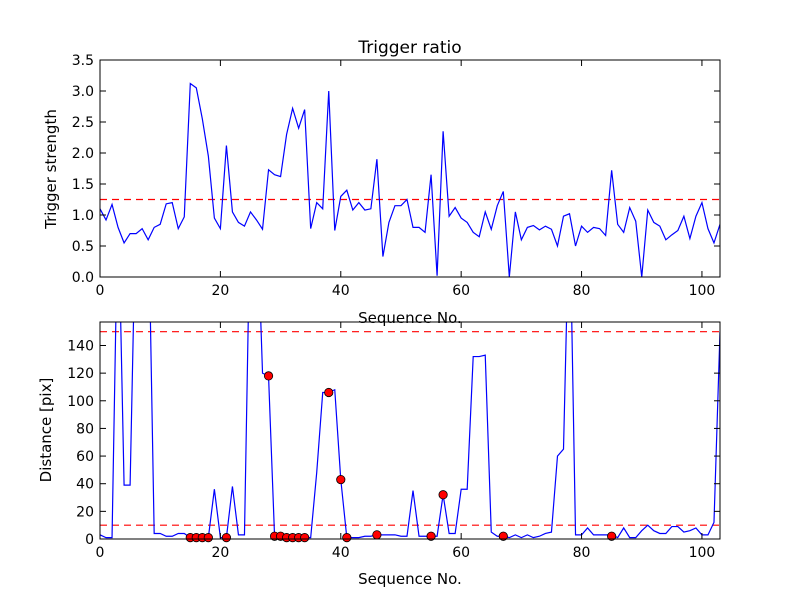 The height and width of the screenshot is (600, 800). Describe the element at coordinates (83, 61) in the screenshot. I see `trigger-y-tick-label: 3.5` at that location.